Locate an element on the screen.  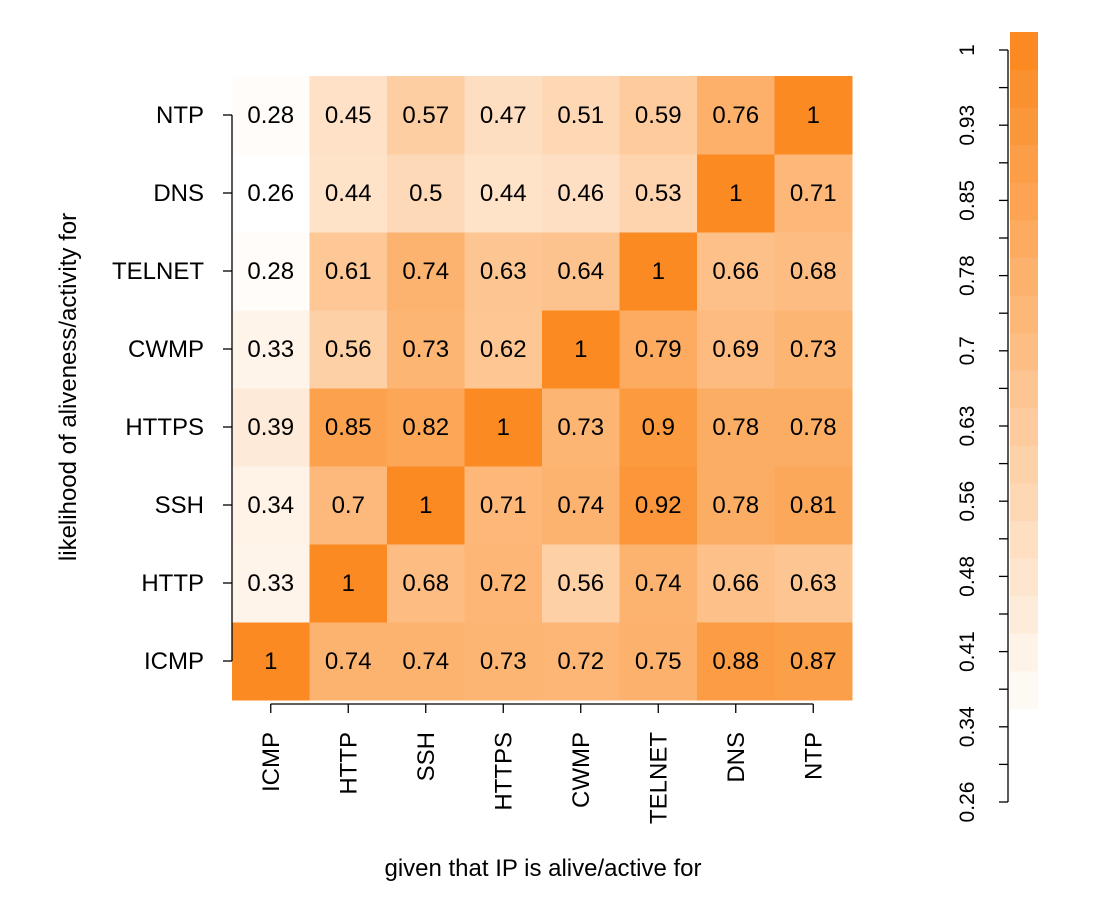
cell-value-label: 0.76 is located at coordinates (735, 115).